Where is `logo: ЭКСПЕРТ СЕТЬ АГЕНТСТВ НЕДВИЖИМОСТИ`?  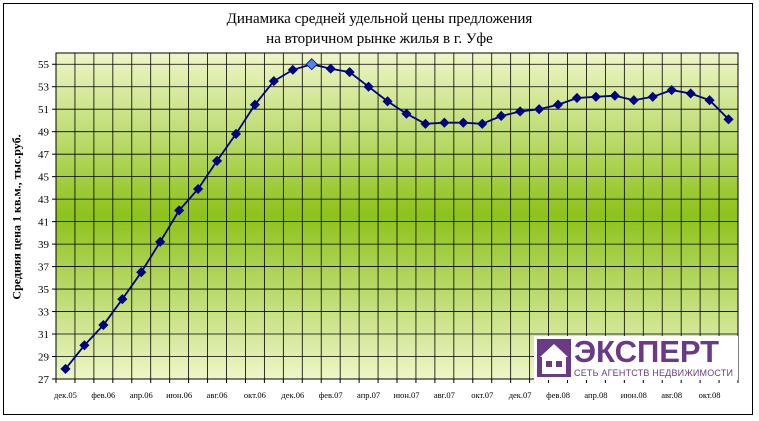
logo: ЭКСПЕРТ СЕТЬ АГЕНТСТВ НЕДВИЖИМОСТИ is located at coordinates (636, 357).